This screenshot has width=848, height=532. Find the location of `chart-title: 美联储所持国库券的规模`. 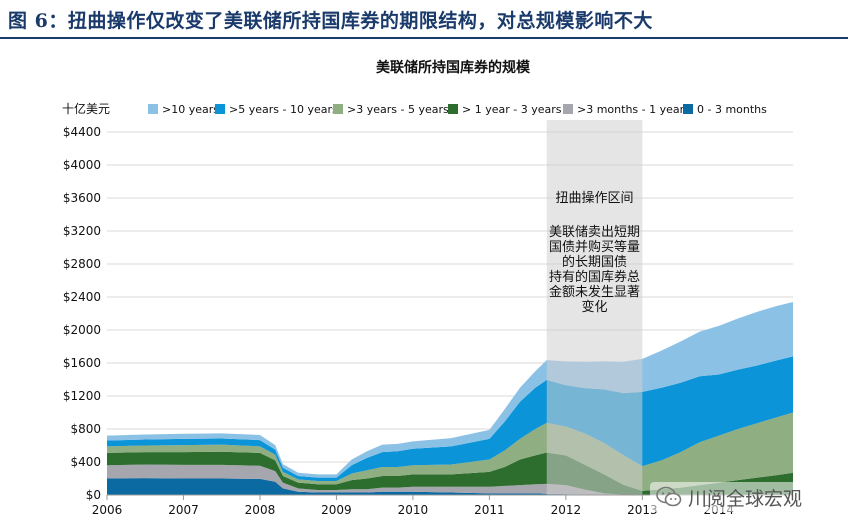

chart-title: 美联储所持国库券的规模 is located at coordinates (453, 67).